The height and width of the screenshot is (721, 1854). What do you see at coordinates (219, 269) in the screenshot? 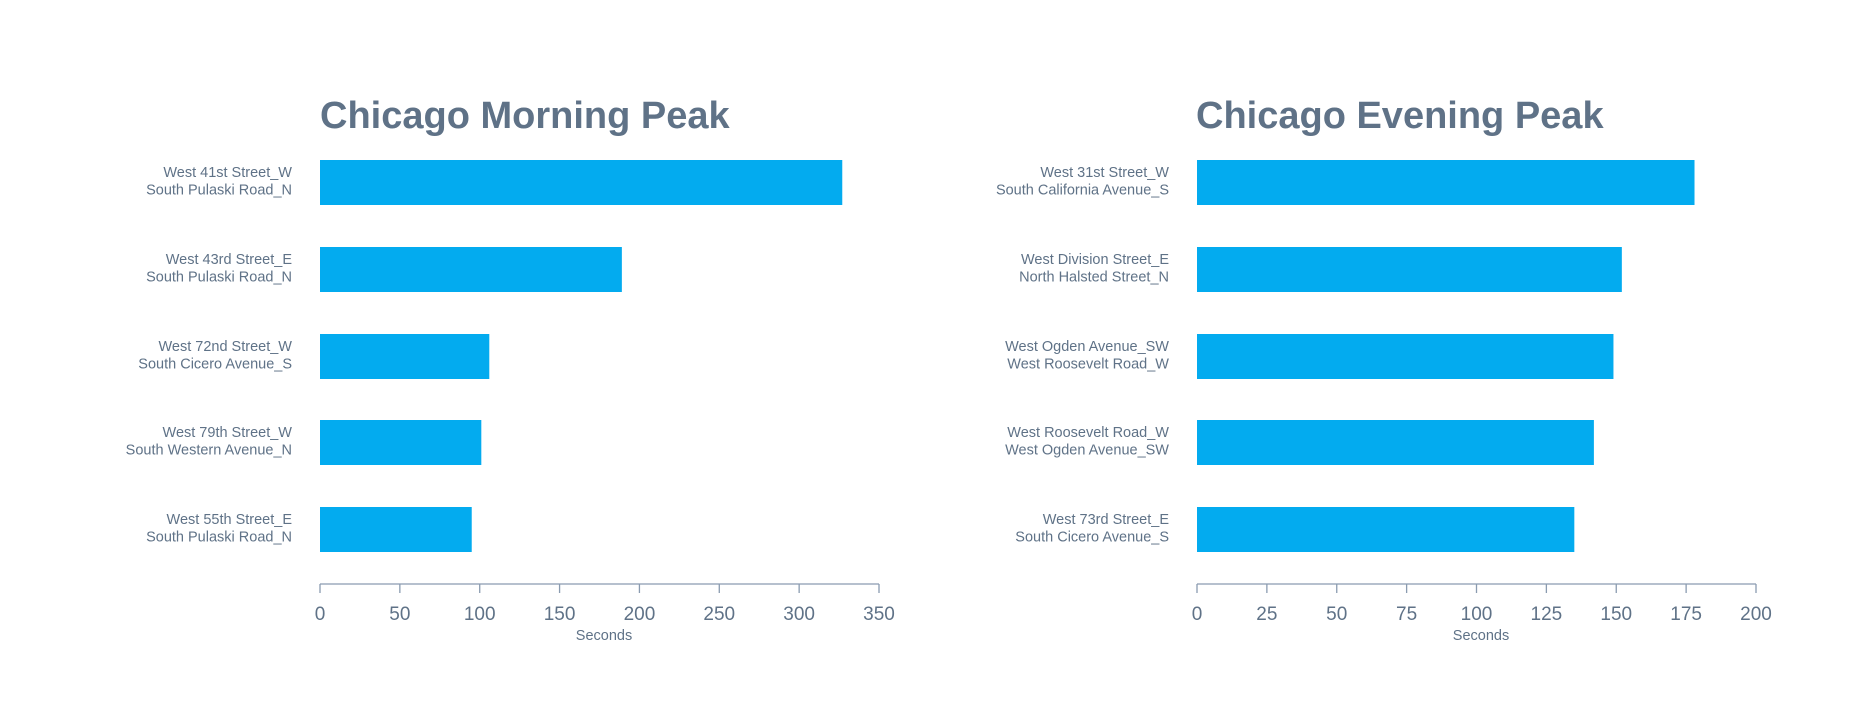
I see `category-label: West 43rd Street_E South Pulaski Road_N` at bounding box center [219, 269].